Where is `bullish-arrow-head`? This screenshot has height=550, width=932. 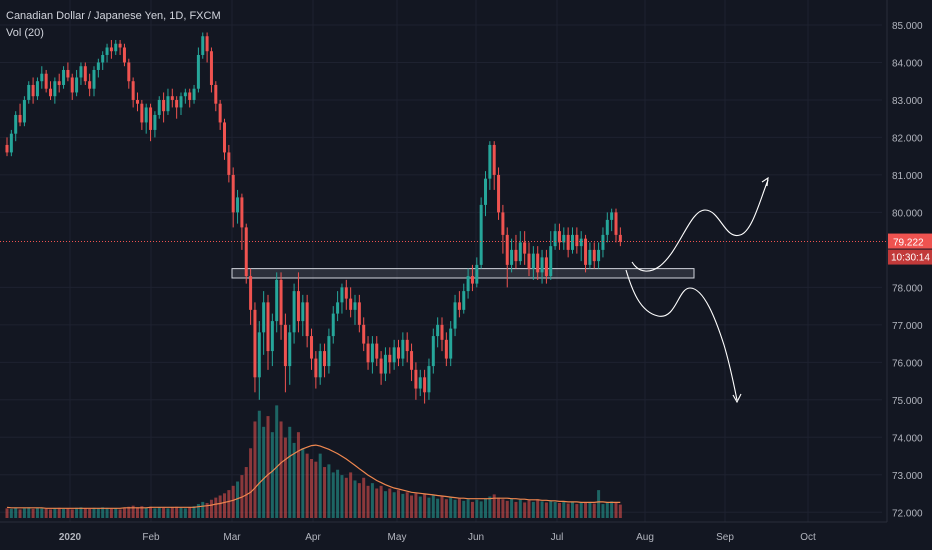
bullish-arrow-head is located at coordinates (765, 181).